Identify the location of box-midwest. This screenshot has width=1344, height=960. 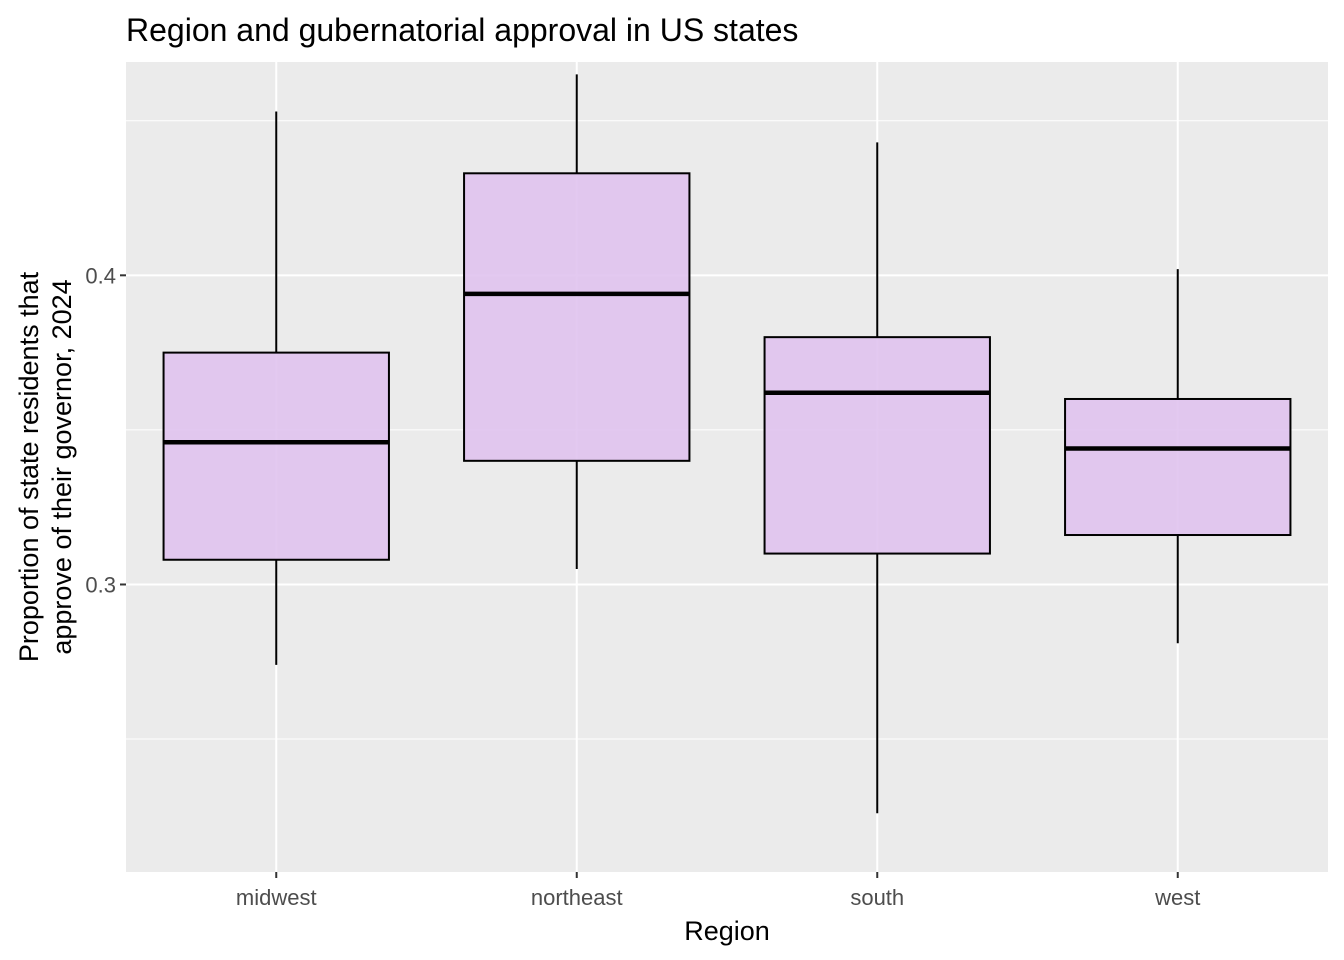
(276, 388).